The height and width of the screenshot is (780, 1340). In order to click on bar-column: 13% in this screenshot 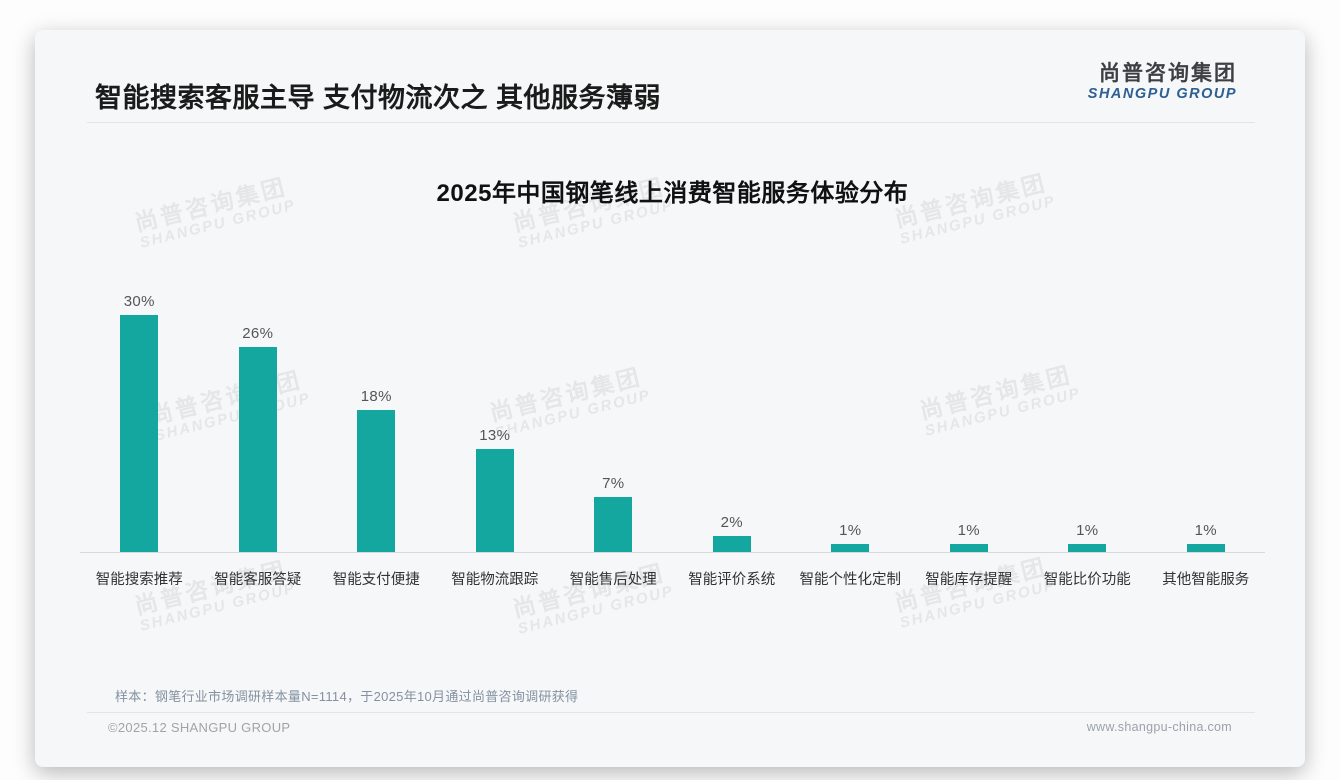, I will do `click(495, 489)`.